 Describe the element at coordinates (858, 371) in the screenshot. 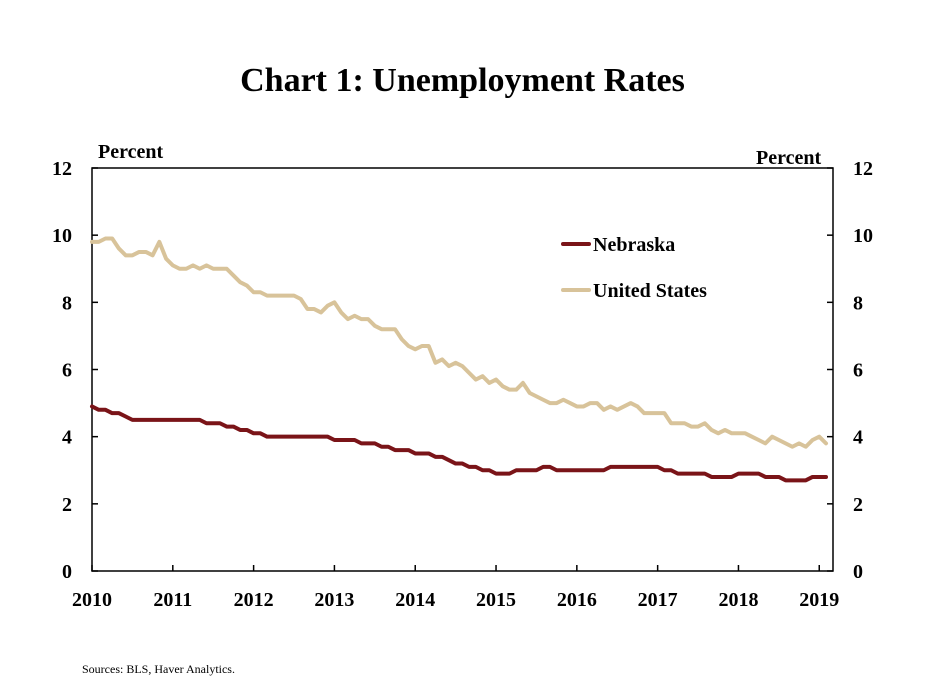

I see `y-tick-label-right: 6` at that location.